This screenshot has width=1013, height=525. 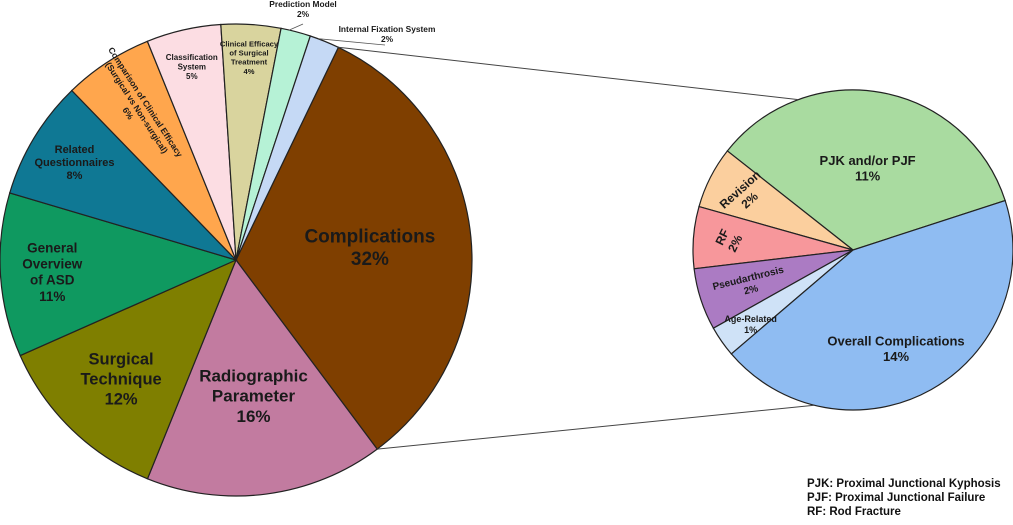 What do you see at coordinates (192, 67) in the screenshot?
I see `slice-label-classification-system: Classification System 5%` at bounding box center [192, 67].